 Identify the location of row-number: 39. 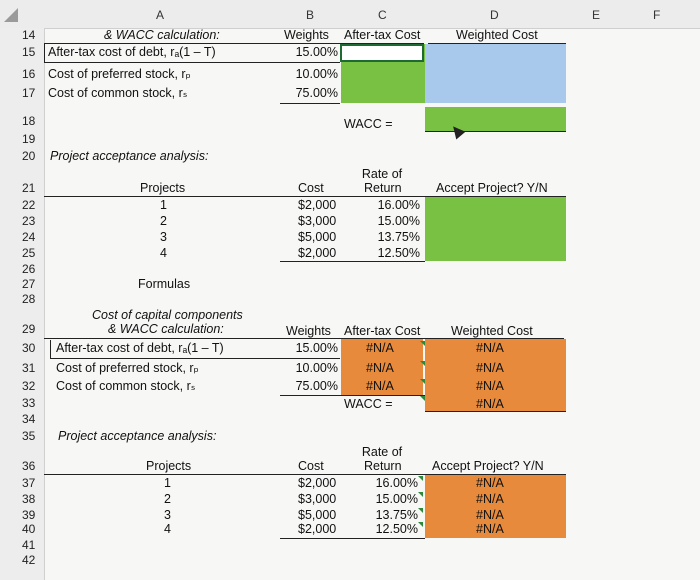
(29, 515).